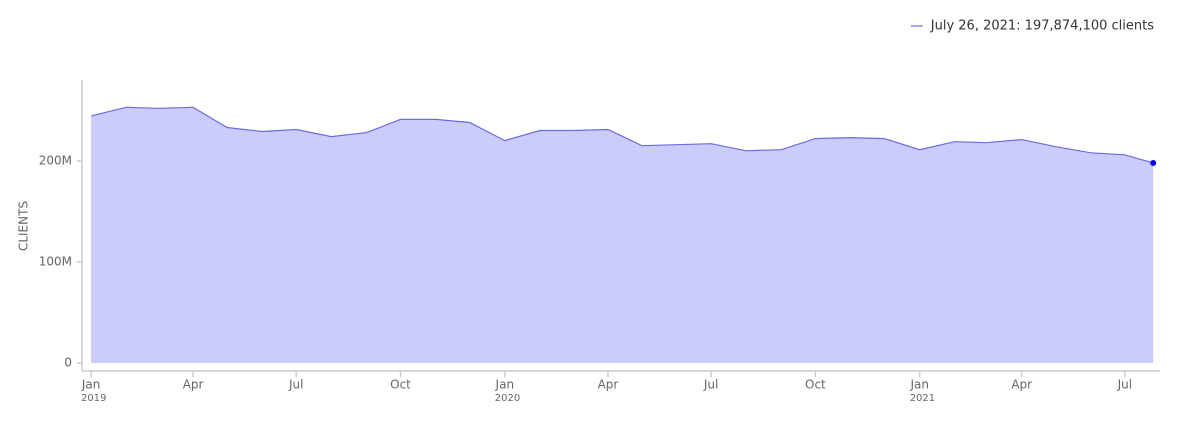 Image resolution: width=1189 pixels, height=435 pixels. What do you see at coordinates (507, 398) in the screenshot?
I see `x-tick-year: 2020` at bounding box center [507, 398].